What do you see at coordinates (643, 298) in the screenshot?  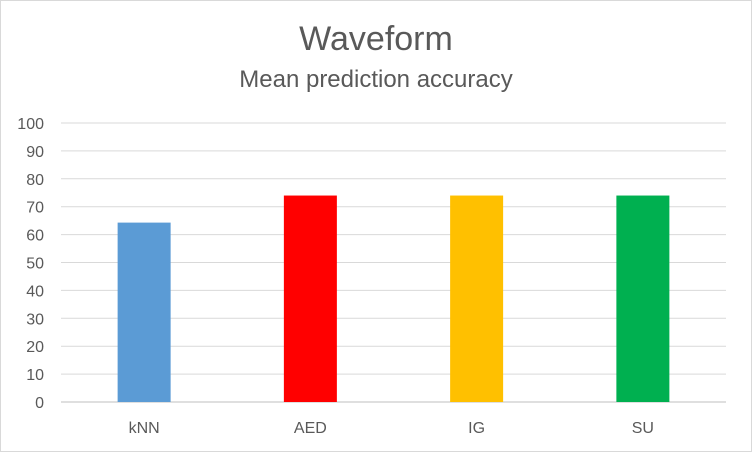 I see `bar-su` at bounding box center [643, 298].